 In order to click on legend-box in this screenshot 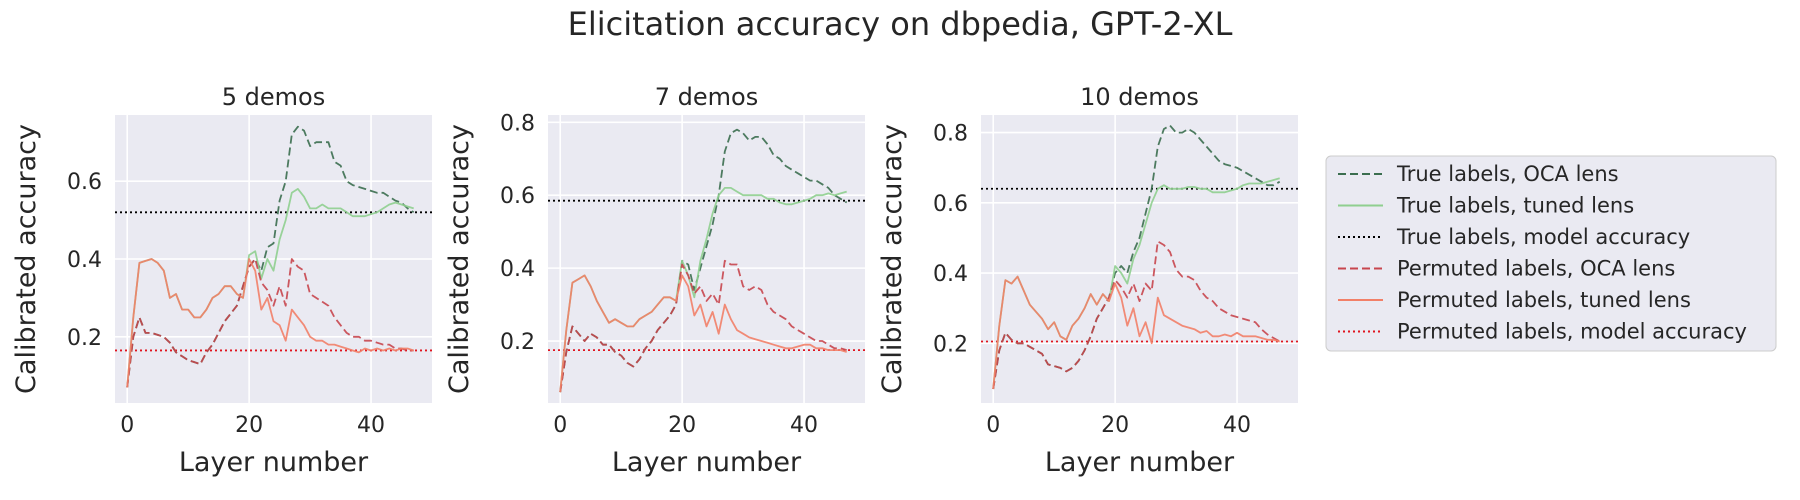, I will do `click(1551, 253)`.